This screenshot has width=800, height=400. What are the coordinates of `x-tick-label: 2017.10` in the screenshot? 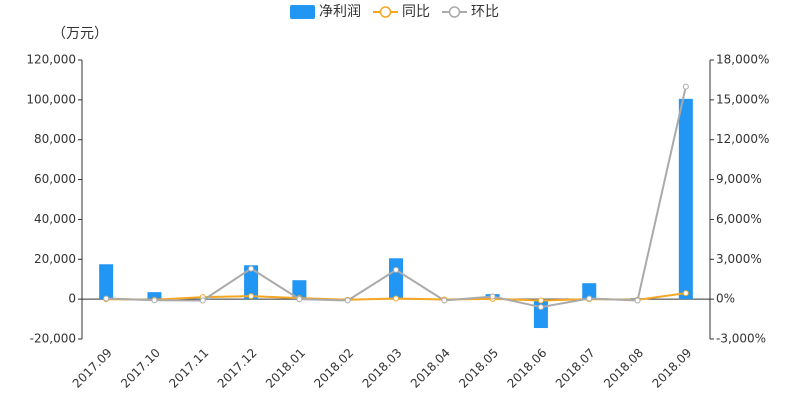 It's located at (140, 368).